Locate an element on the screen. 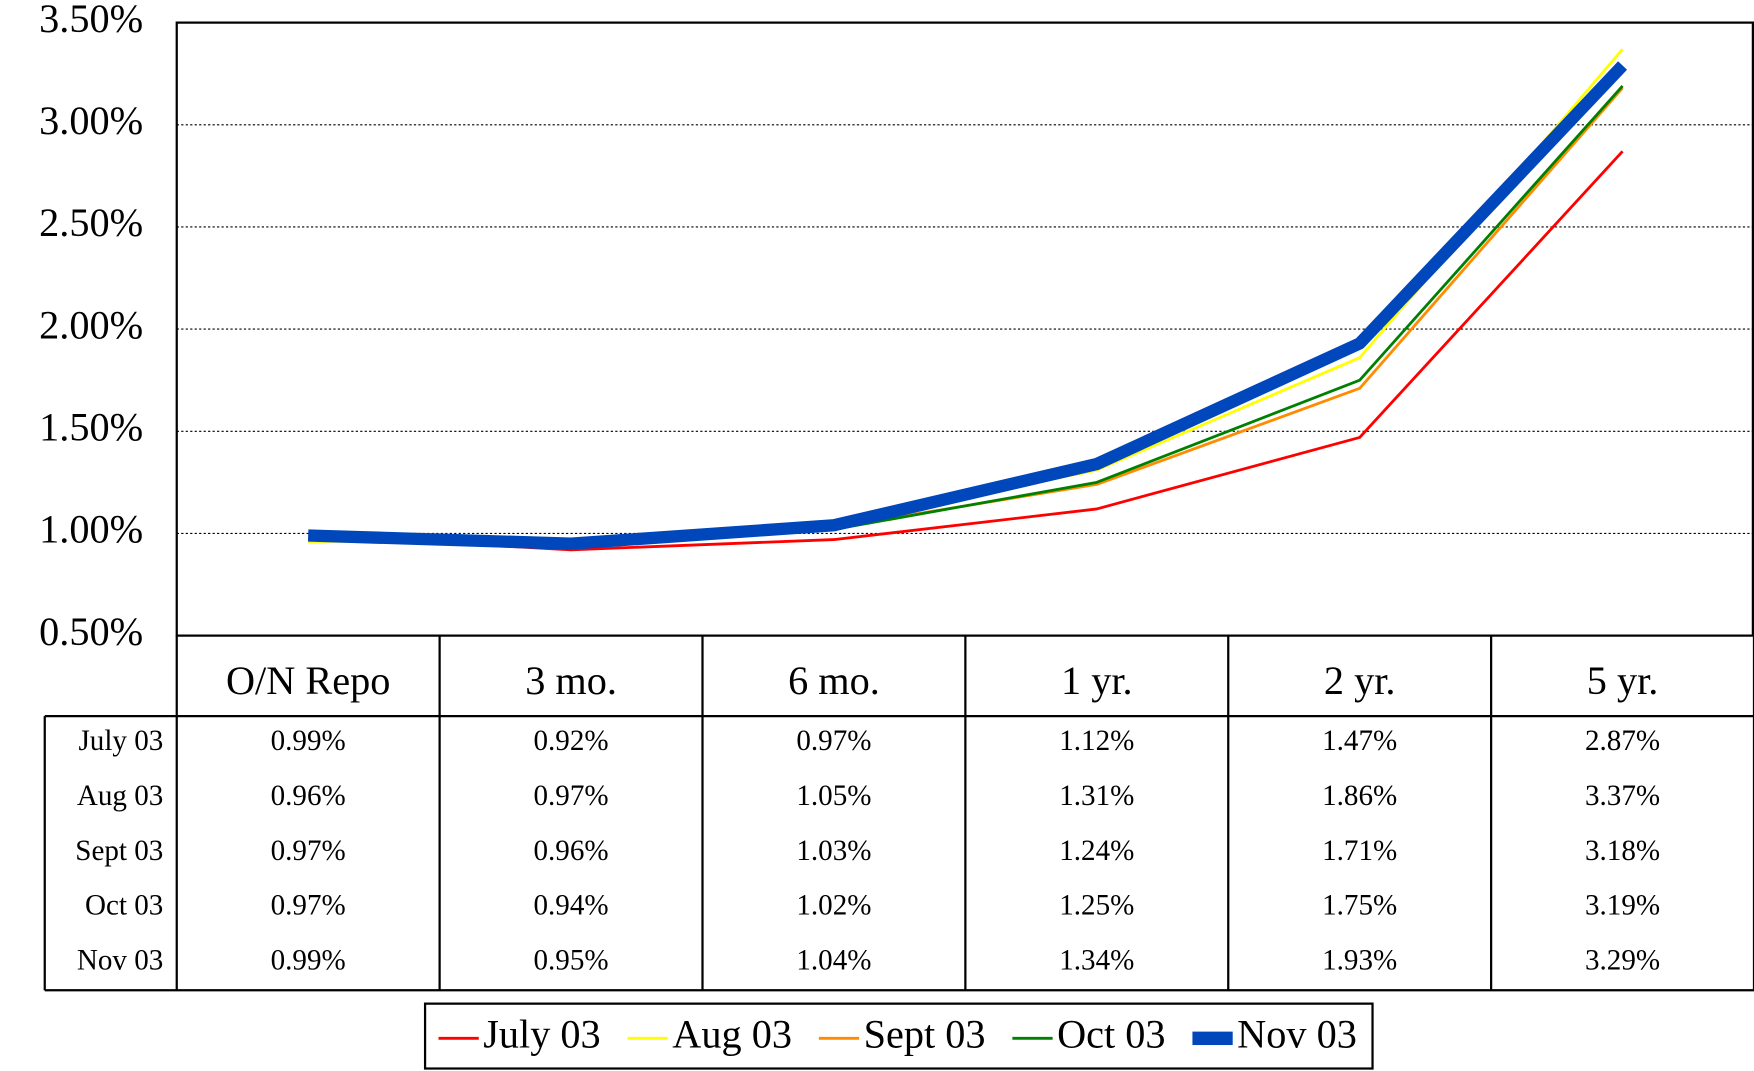 The height and width of the screenshot is (1071, 1754). y-tick-label: 3.00% is located at coordinates (91, 120).